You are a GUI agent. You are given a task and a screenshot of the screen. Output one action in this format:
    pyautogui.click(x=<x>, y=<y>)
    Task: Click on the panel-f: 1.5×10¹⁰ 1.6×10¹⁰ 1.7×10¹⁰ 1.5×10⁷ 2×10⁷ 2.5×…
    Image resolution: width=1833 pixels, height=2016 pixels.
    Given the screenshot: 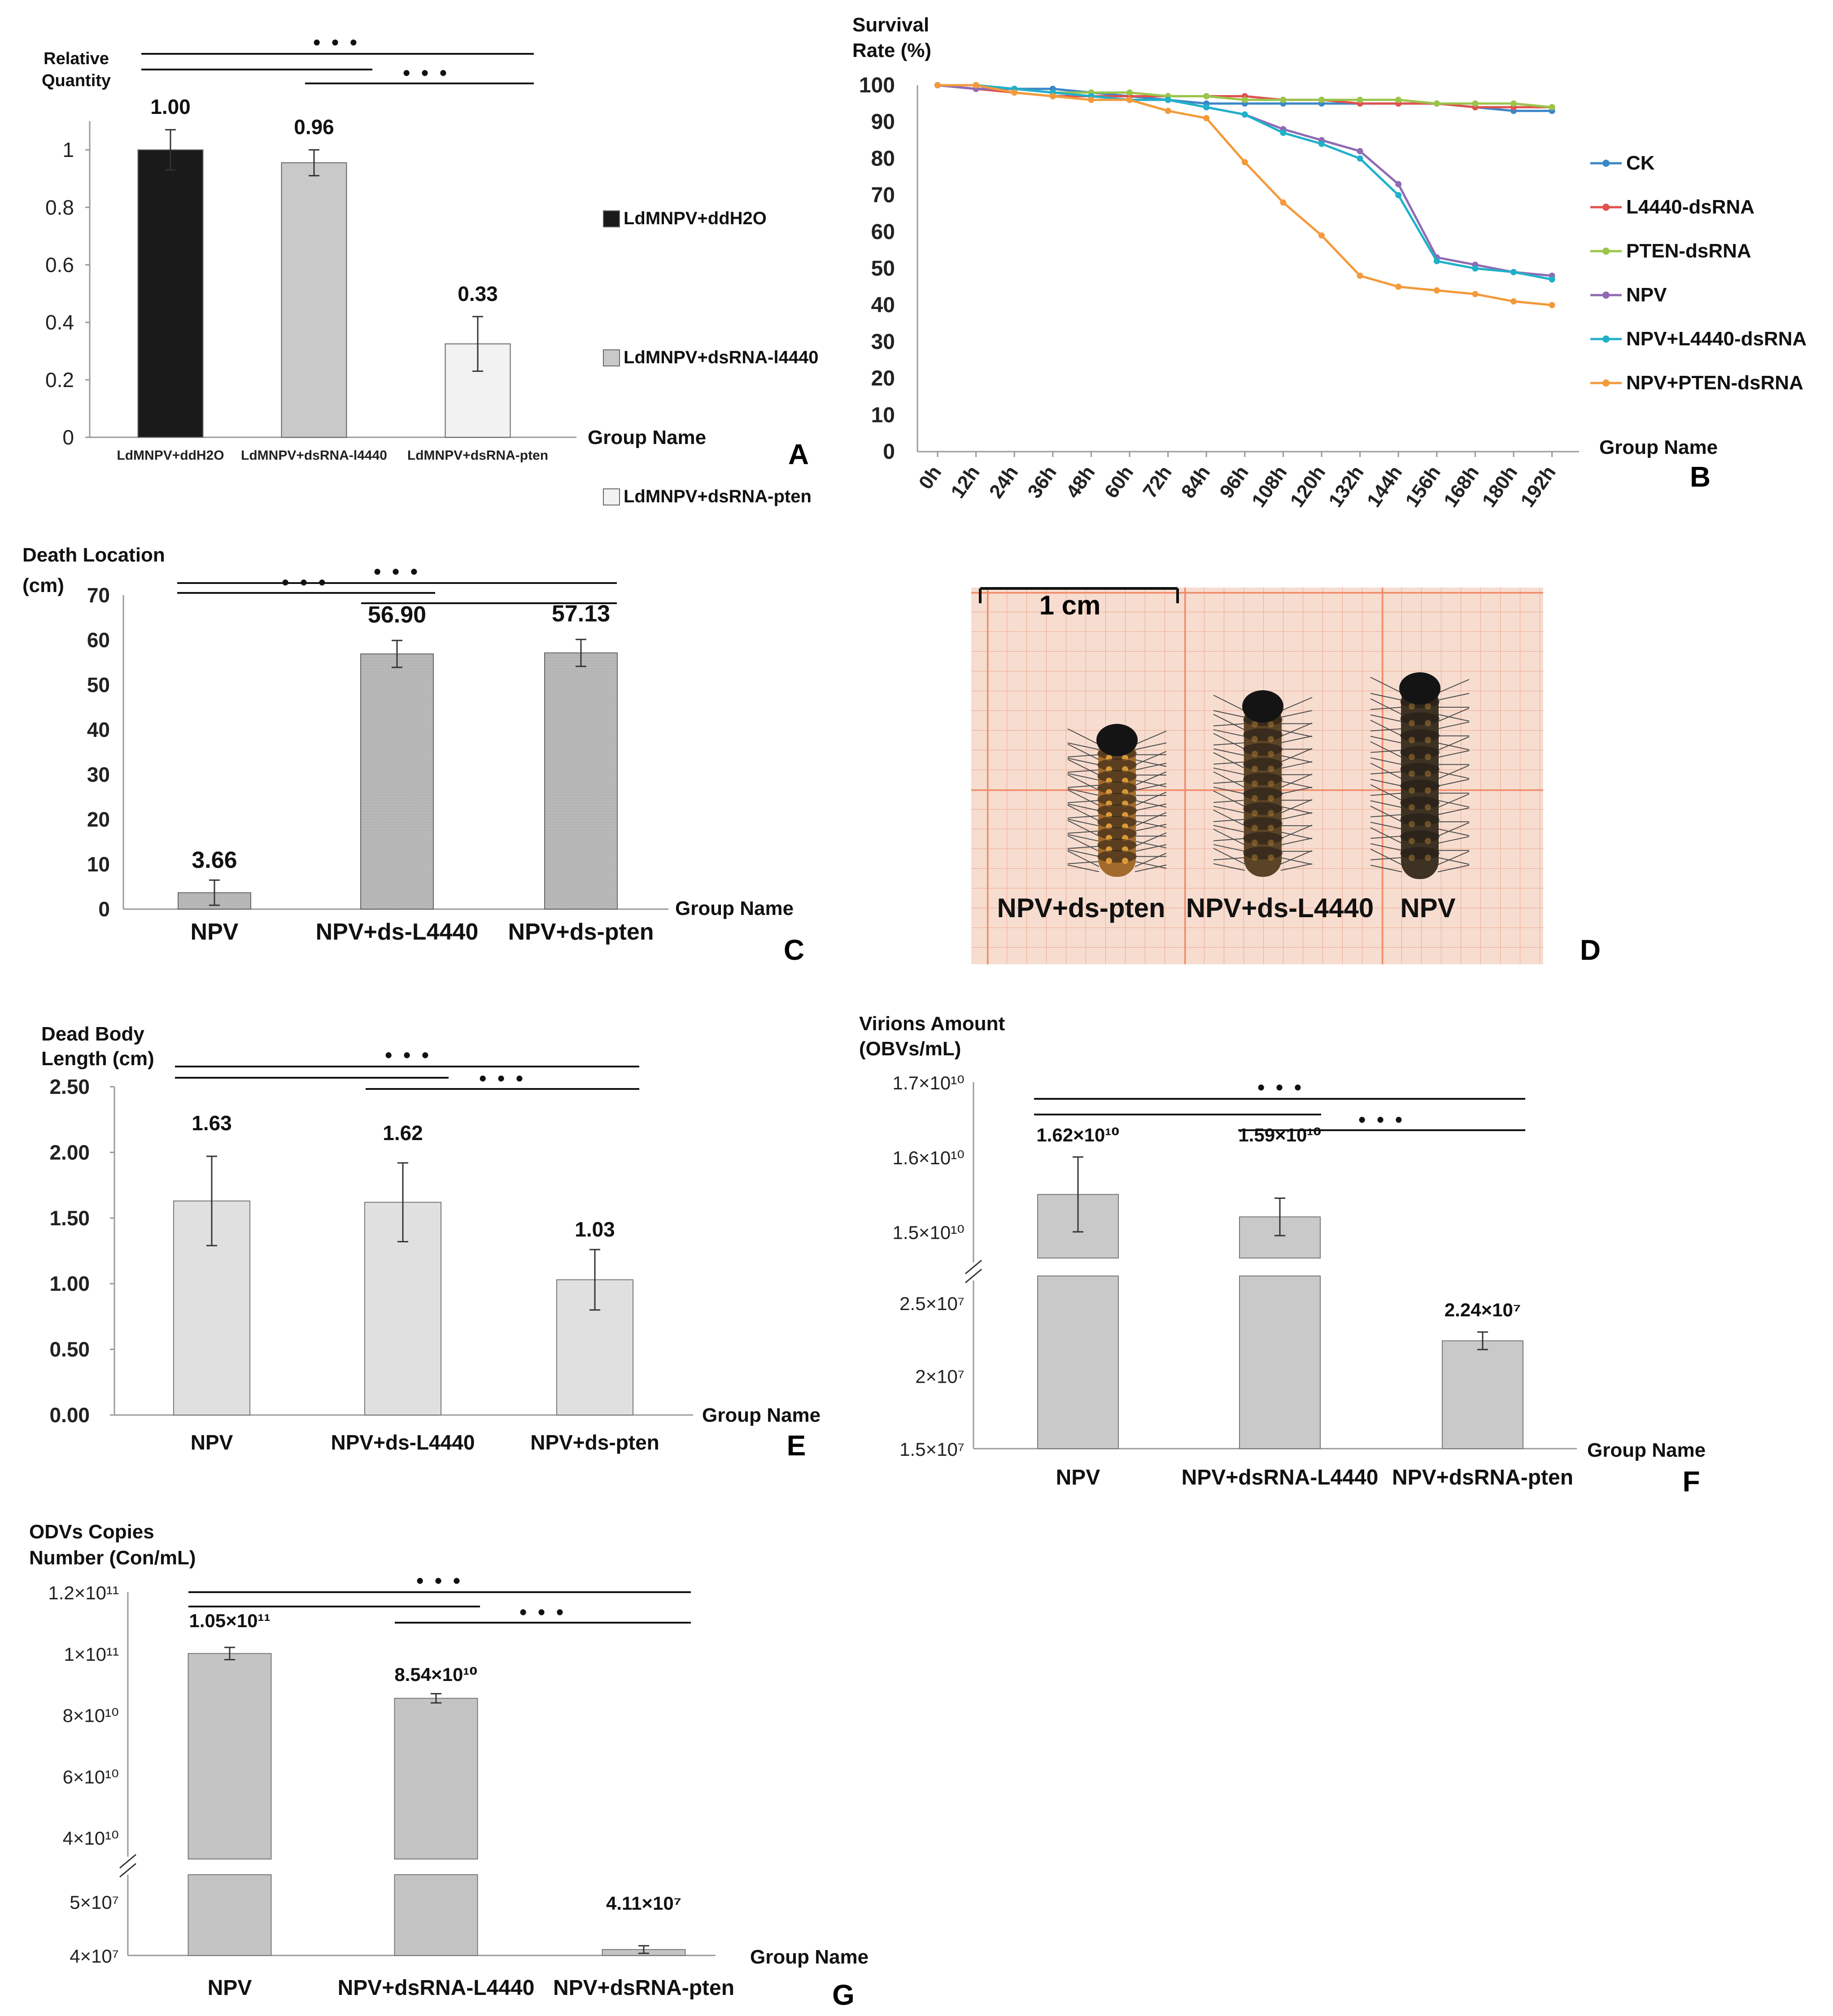 What is the action you would take?
    pyautogui.click(x=1282, y=1256)
    